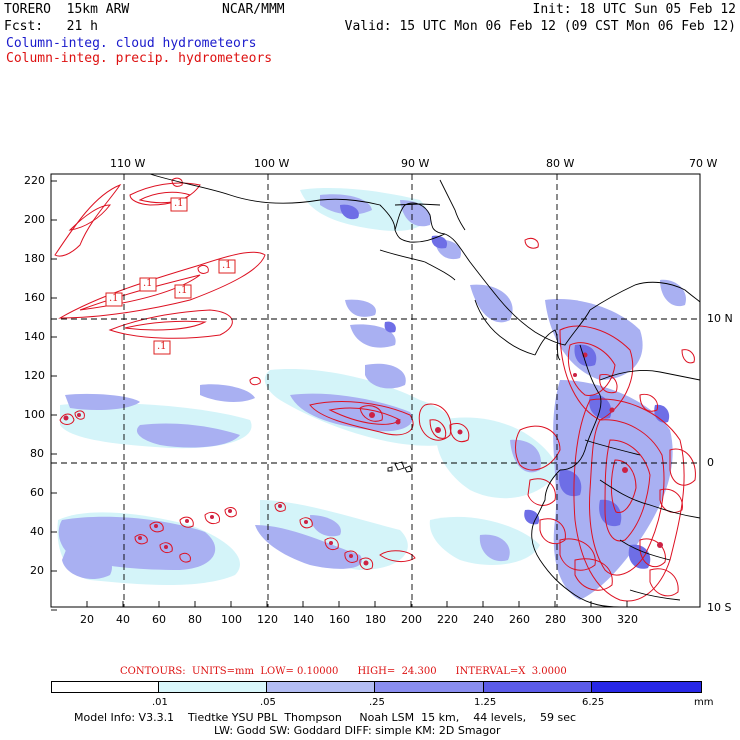 The height and width of the screenshot is (740, 740). I want to click on center-label: NCAR/MMM, so click(253, 9).